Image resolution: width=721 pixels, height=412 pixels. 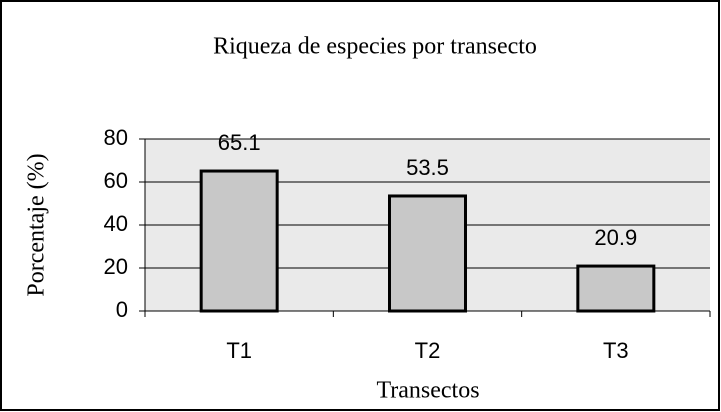 What do you see at coordinates (616, 350) in the screenshot?
I see `x-tick-label: T3` at bounding box center [616, 350].